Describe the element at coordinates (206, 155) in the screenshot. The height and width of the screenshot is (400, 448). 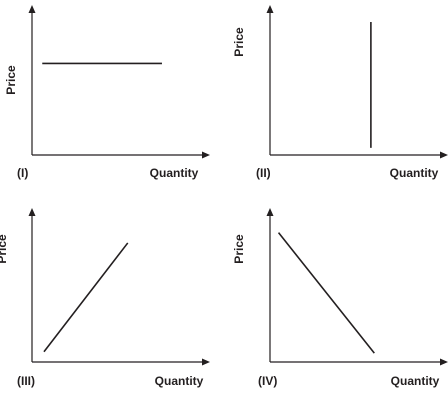
I see `panel-1-x-arrow-icon` at that location.